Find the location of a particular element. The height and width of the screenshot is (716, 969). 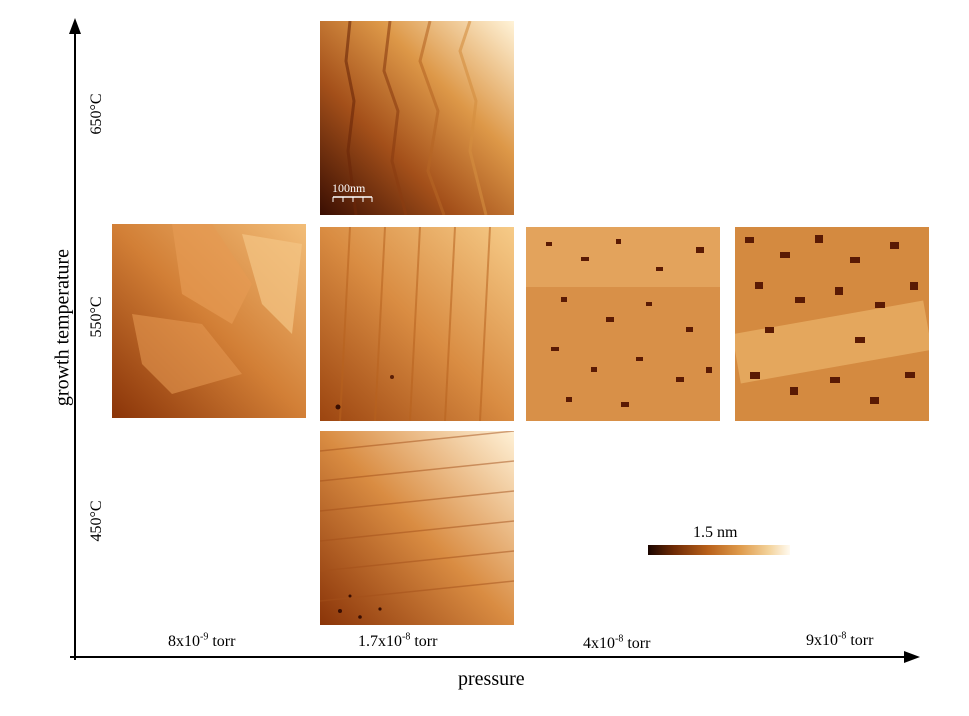

y-axis-arrow is located at coordinates (75, 26).